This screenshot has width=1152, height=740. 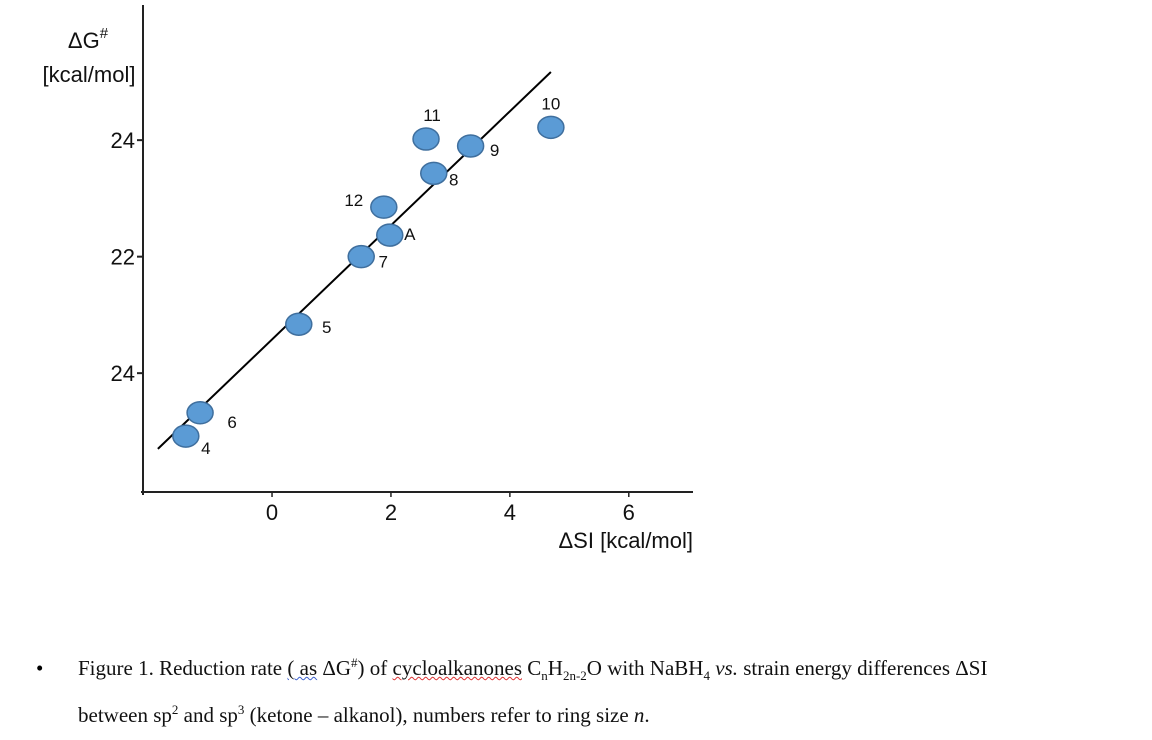 I want to click on caption-segment: ) of, so click(x=375, y=668).